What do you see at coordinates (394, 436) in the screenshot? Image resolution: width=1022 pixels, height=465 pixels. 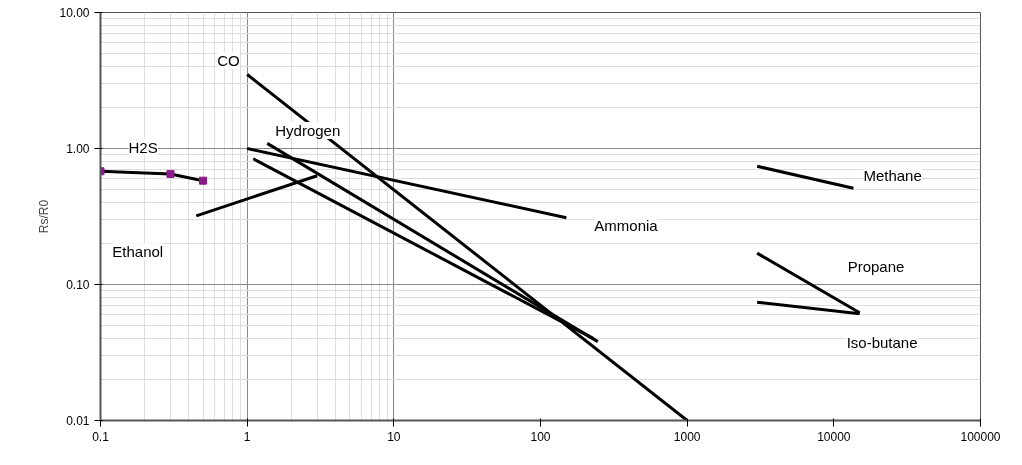 I see `x-tick-label: 10` at bounding box center [394, 436].